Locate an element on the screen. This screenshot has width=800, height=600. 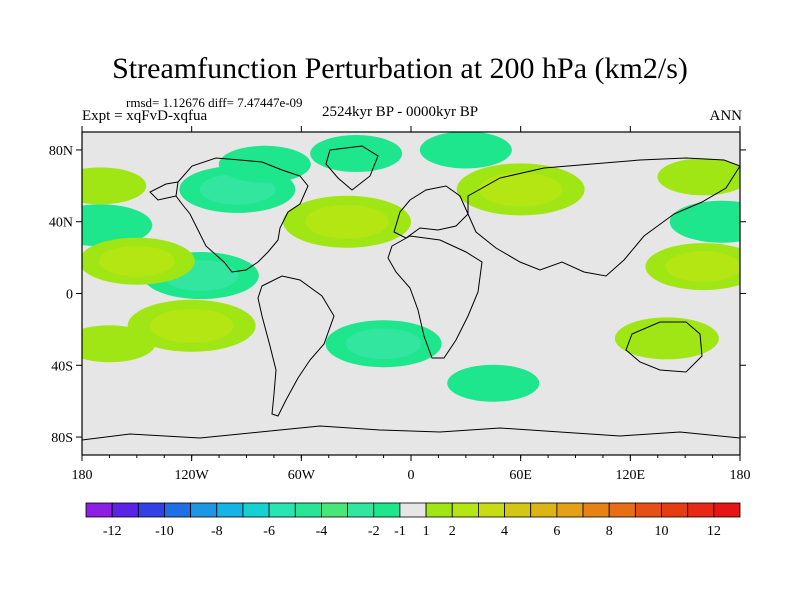
x-tick-label-3: 0 is located at coordinates (411, 475).